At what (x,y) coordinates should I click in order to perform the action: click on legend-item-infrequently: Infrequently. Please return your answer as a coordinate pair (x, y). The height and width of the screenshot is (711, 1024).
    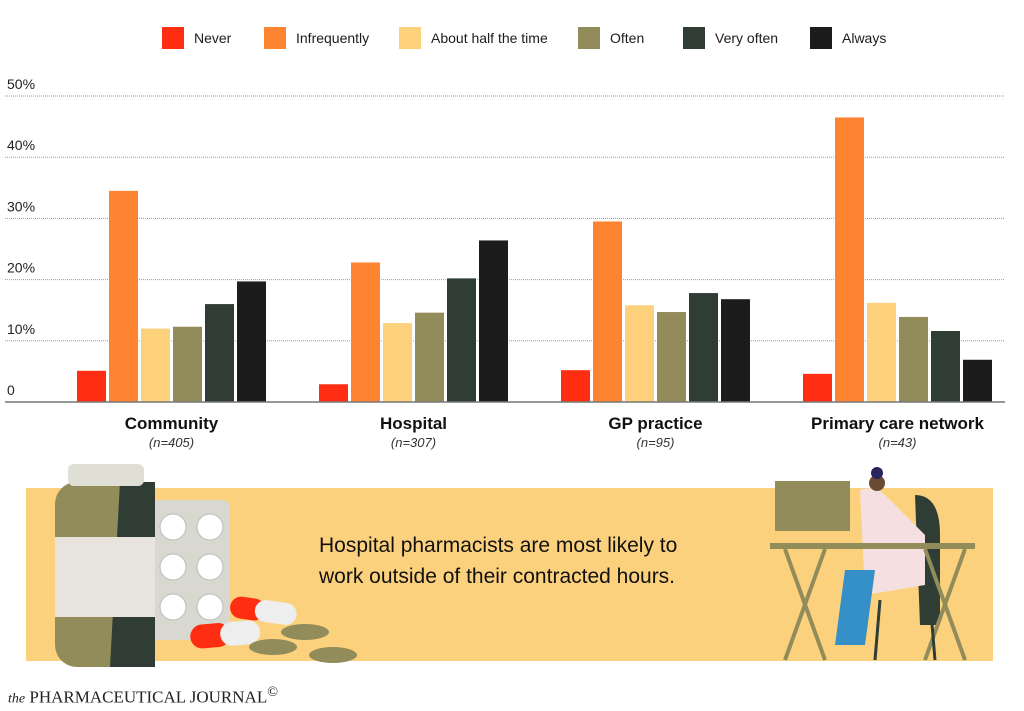
    Looking at the image, I should click on (316, 38).